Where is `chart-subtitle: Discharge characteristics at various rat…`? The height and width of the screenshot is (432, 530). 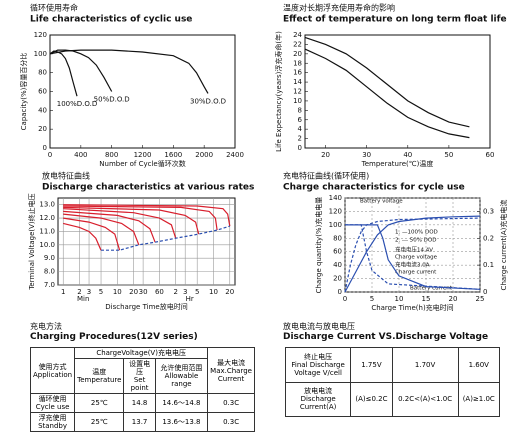
chart-subtitle: Discharge characteristics at various rat… is located at coordinates (148, 188).